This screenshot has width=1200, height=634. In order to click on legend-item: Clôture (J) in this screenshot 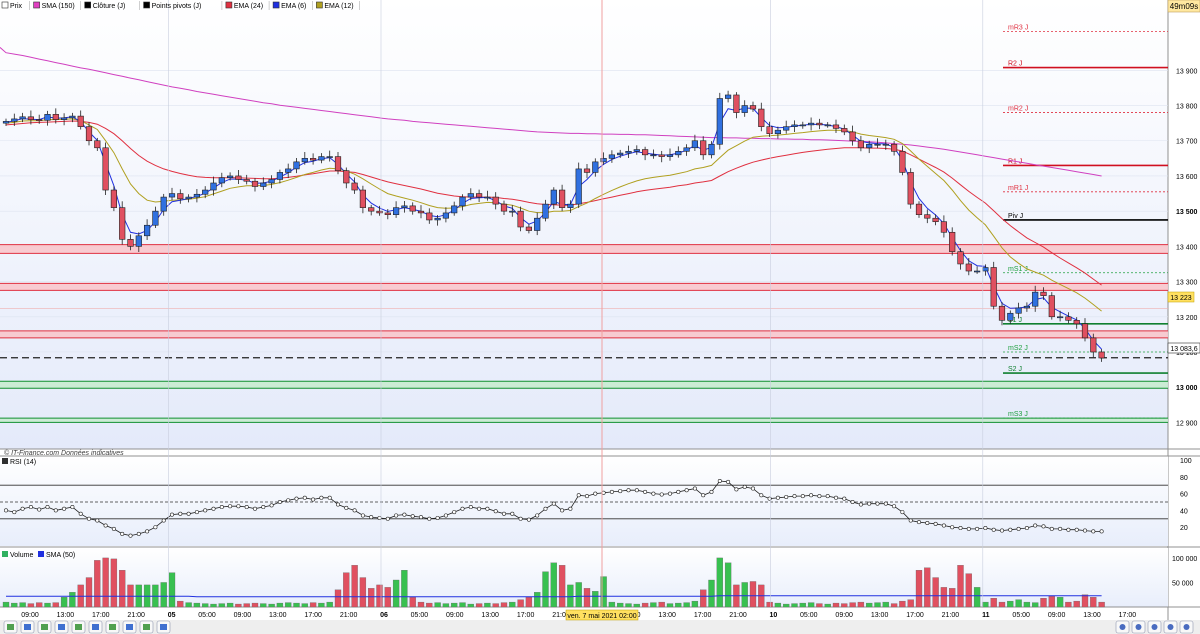, I will do `click(112, 5)`.